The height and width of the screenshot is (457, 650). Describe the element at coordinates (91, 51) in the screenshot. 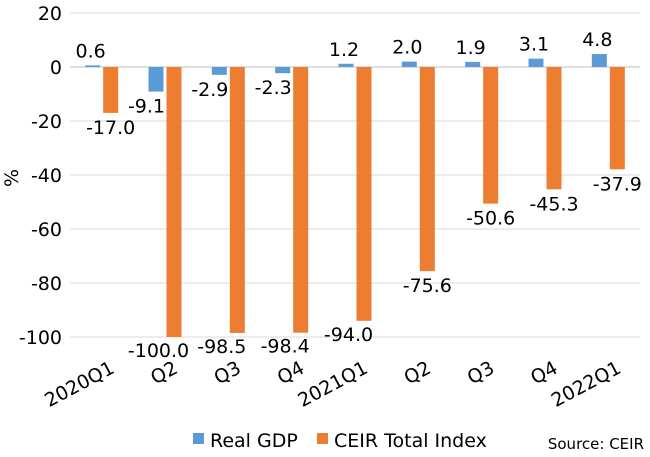

I see `data-label-real-gdp: 0.6` at that location.